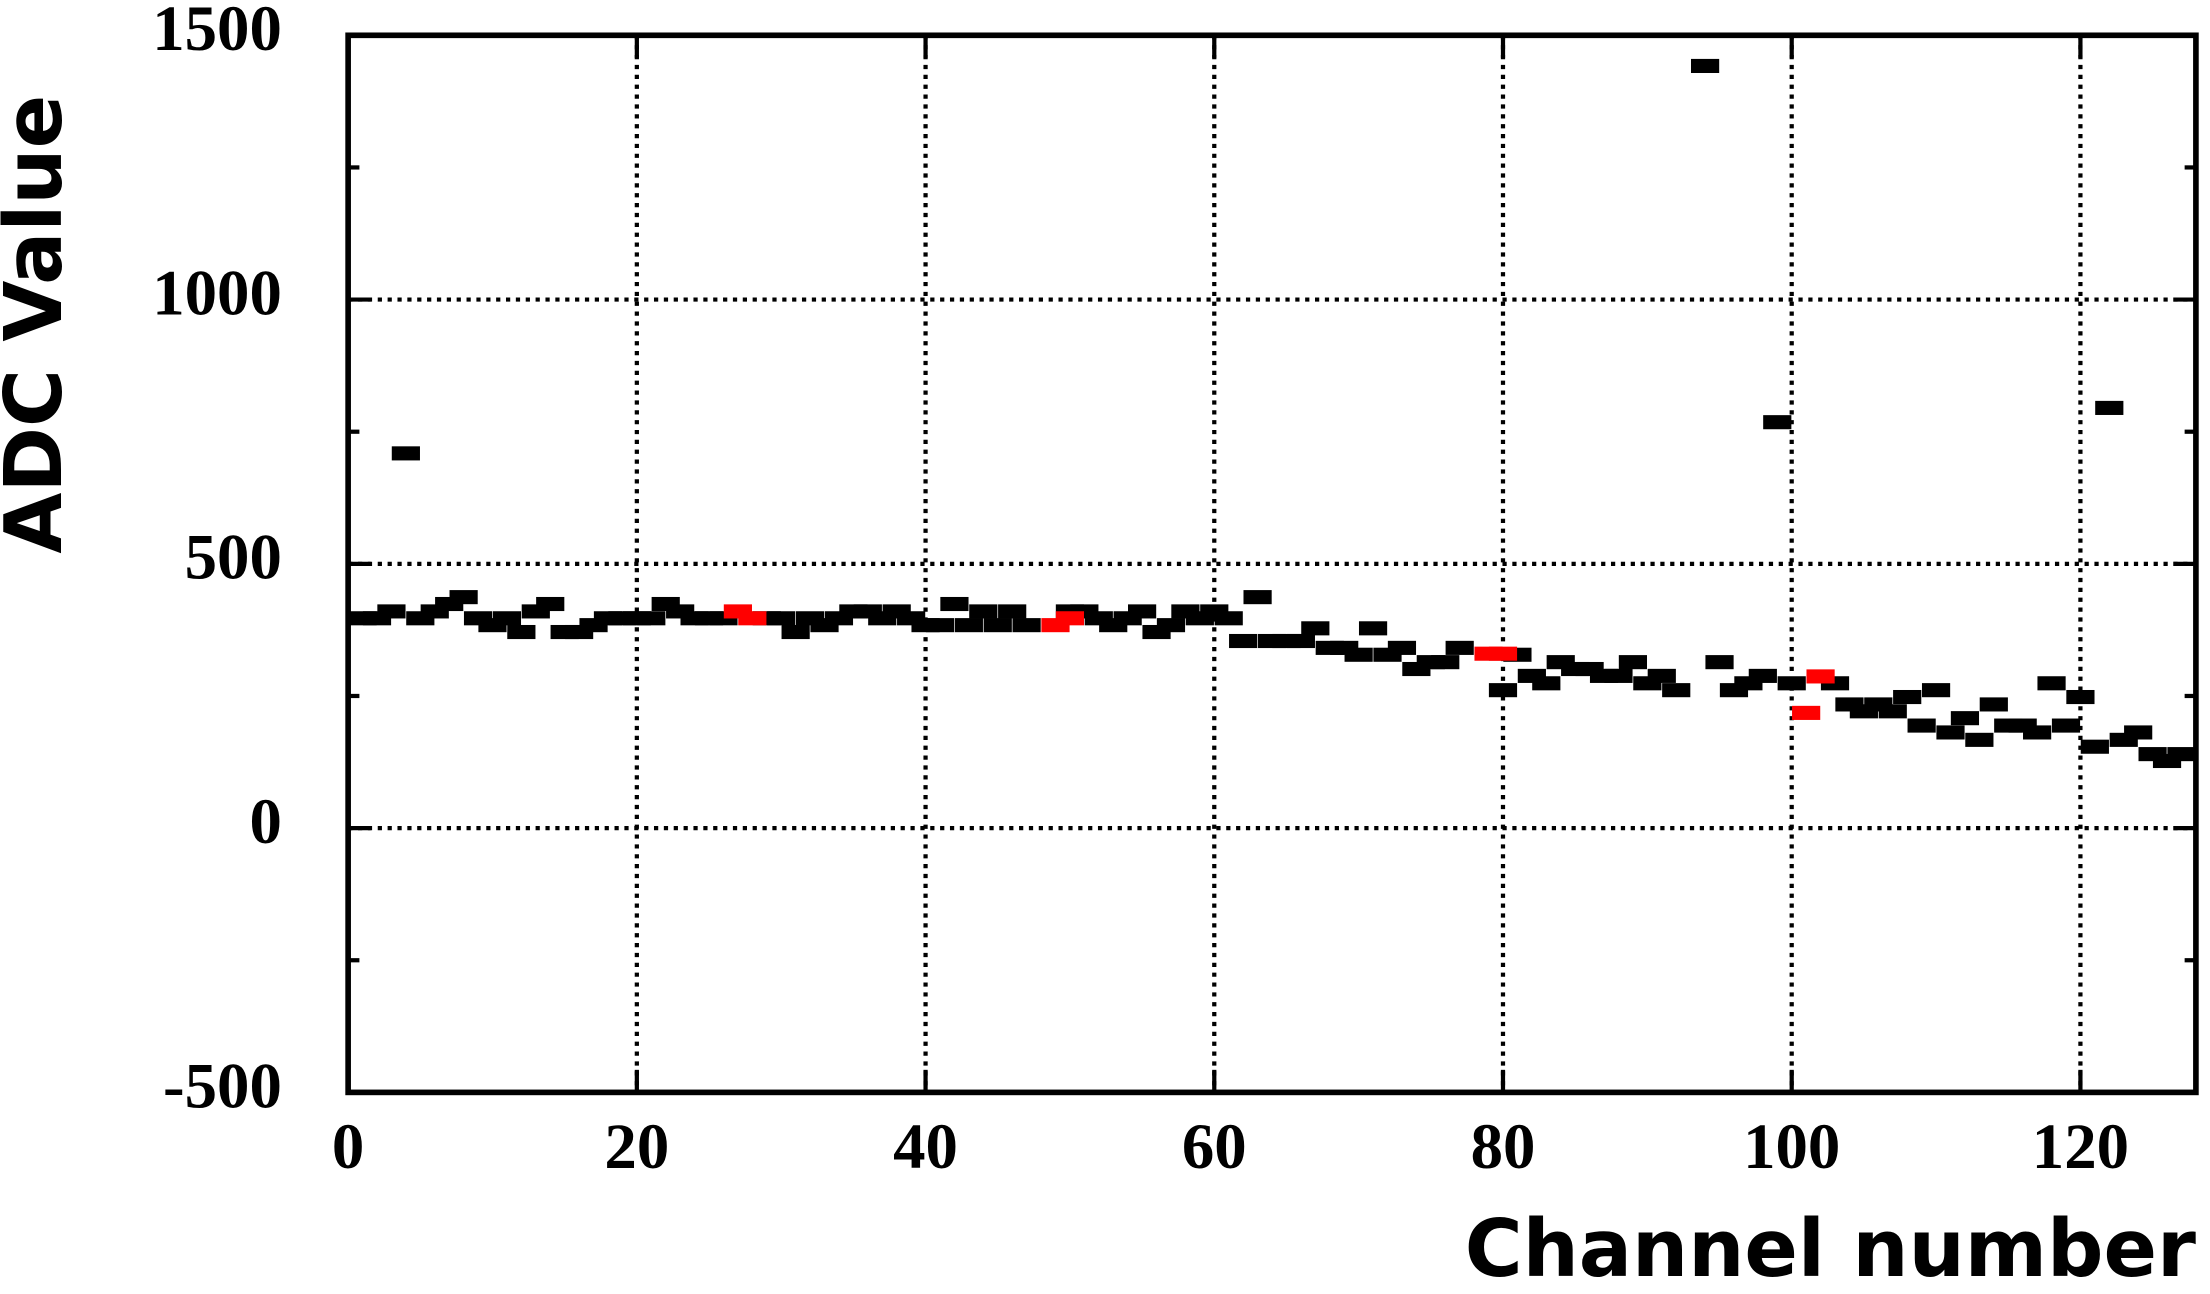 The height and width of the screenshot is (1294, 2210). Describe the element at coordinates (348, 1147) in the screenshot. I see `x-tick-label: 0` at that location.